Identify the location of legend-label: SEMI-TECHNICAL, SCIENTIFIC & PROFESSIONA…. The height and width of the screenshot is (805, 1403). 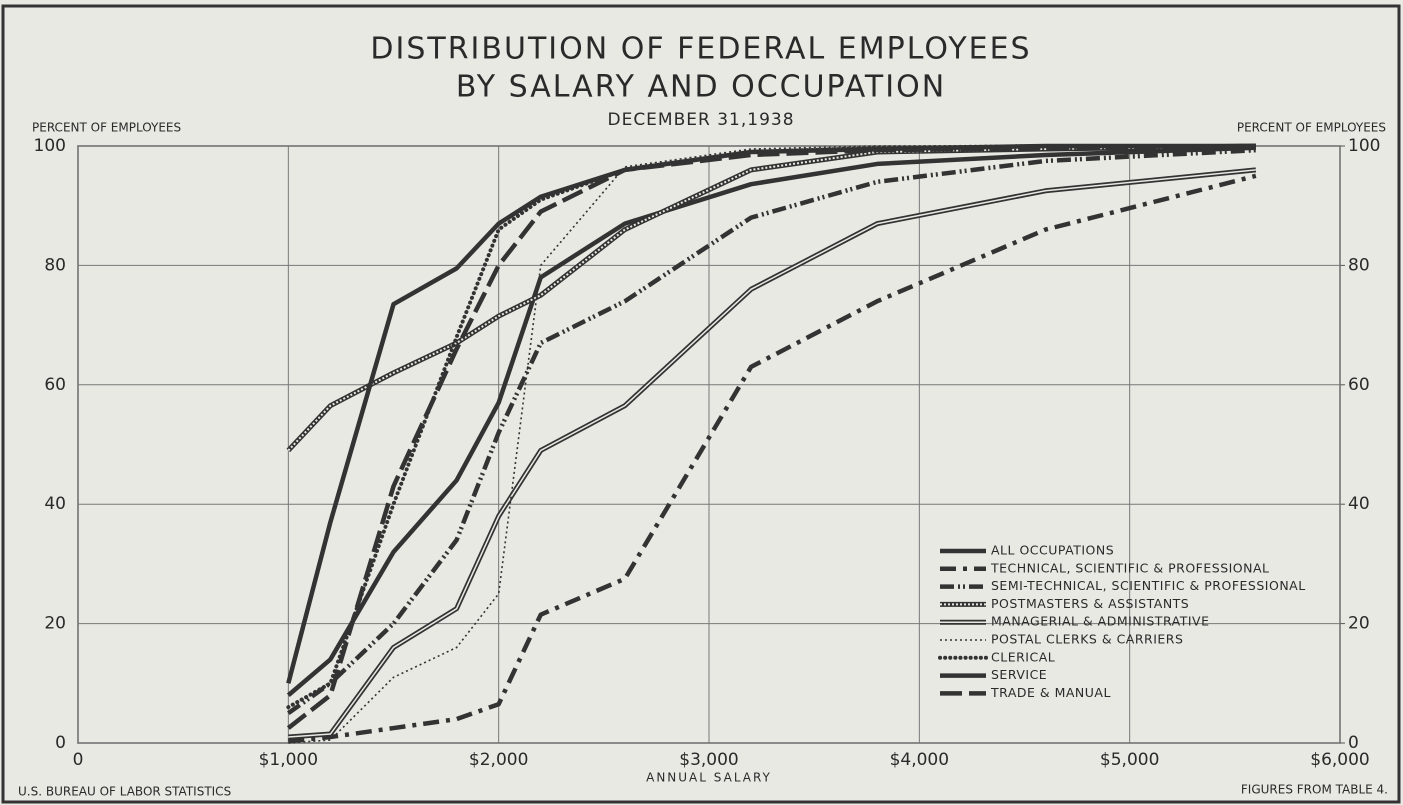
(1148, 585).